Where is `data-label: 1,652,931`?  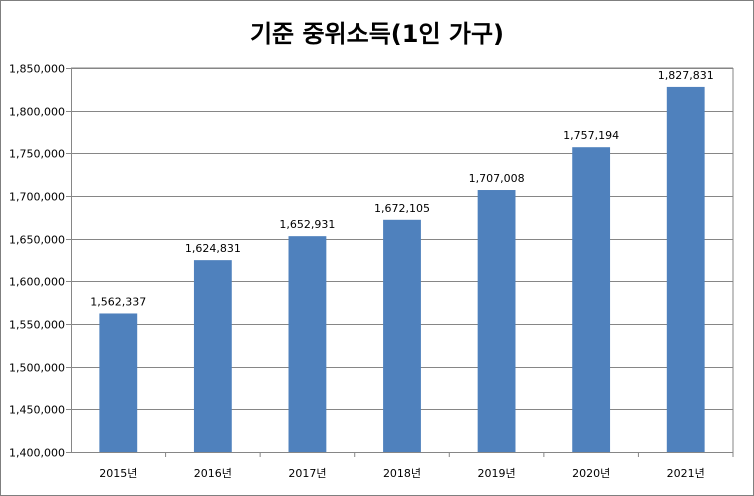 data-label: 1,652,931 is located at coordinates (307, 224).